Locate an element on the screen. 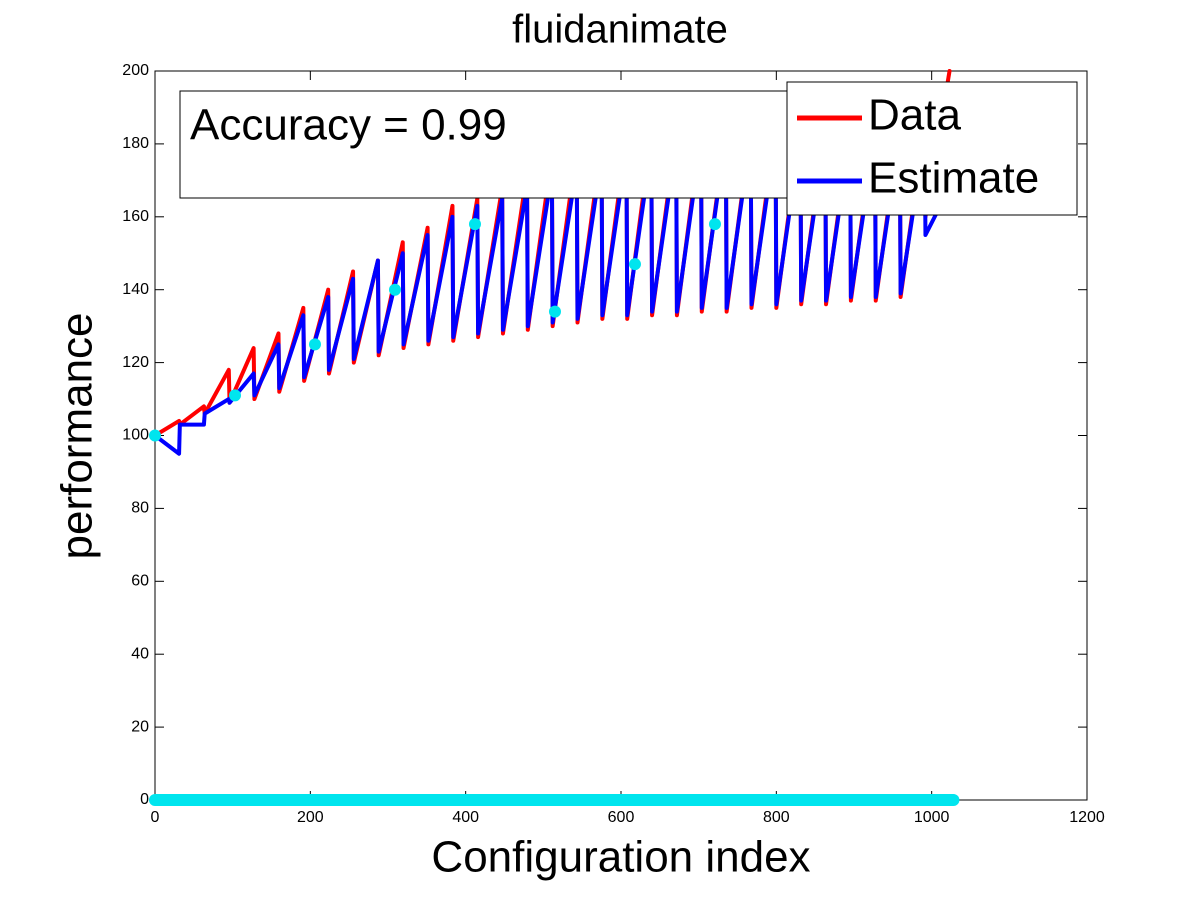 The width and height of the screenshot is (1200, 900). legend-label: Data is located at coordinates (914, 115).